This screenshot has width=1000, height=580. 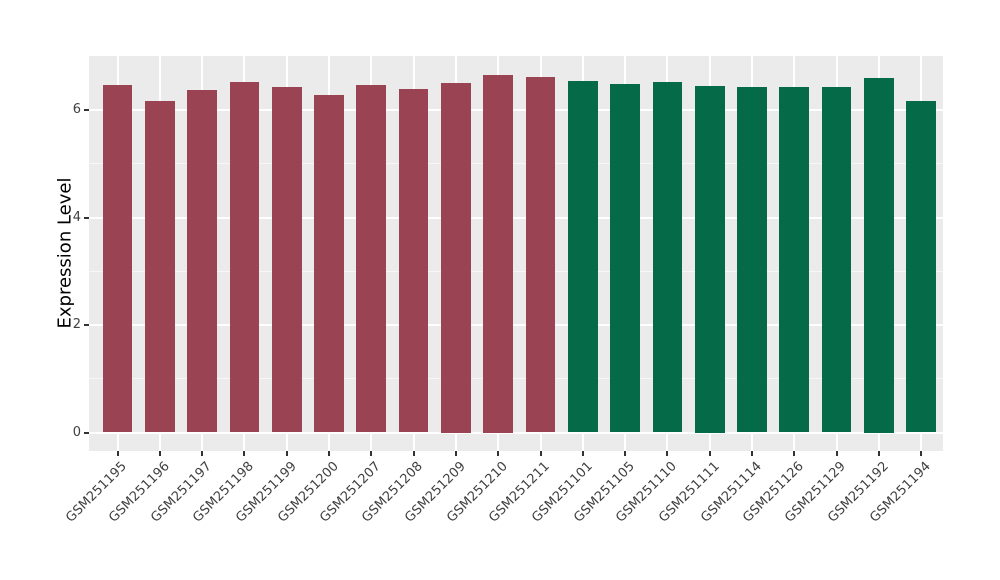 I want to click on bar-GSM251209, so click(x=456, y=258).